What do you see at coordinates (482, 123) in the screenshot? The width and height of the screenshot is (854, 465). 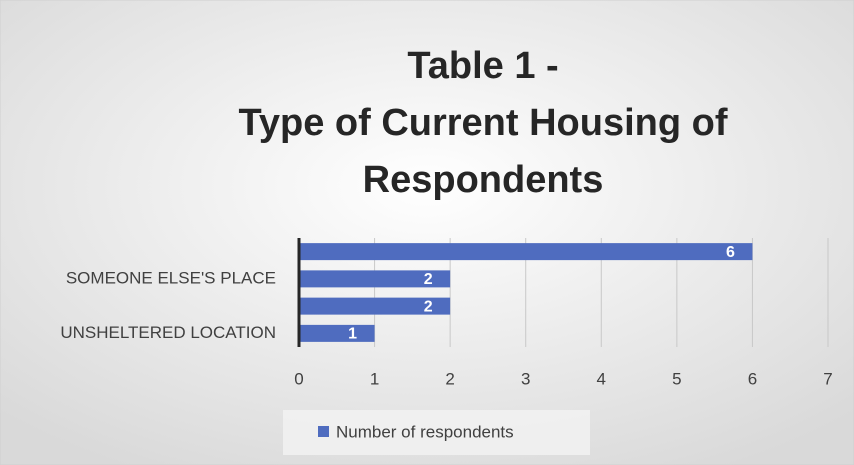 I see `chart-title: Type of Current Housing of` at bounding box center [482, 123].